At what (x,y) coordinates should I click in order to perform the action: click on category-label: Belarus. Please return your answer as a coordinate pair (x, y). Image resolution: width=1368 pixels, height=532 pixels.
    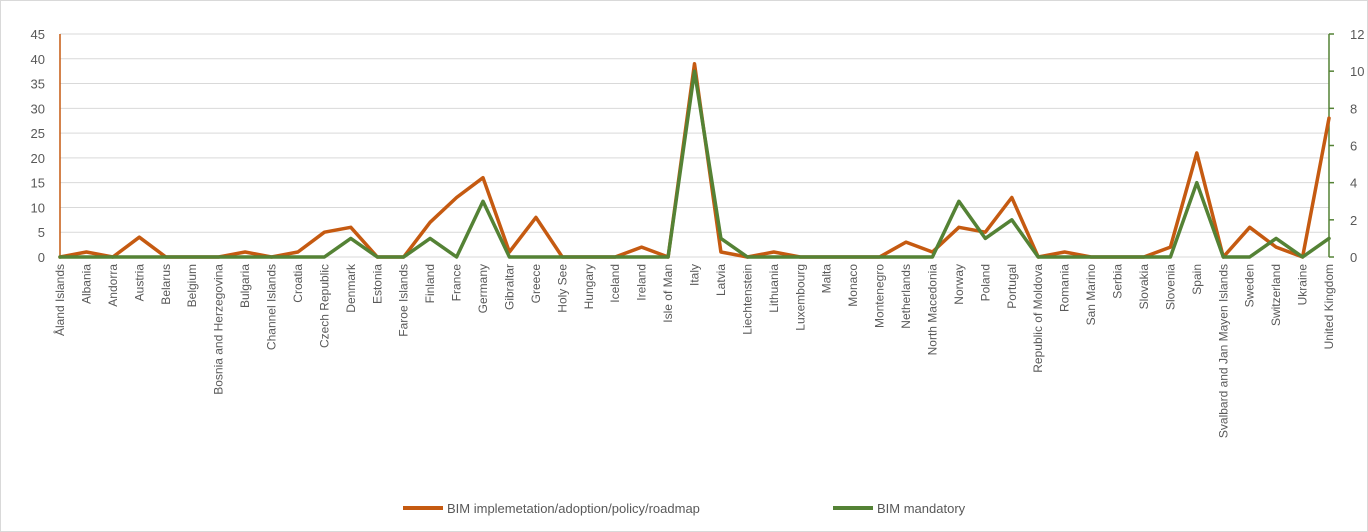
    Looking at the image, I should click on (166, 284).